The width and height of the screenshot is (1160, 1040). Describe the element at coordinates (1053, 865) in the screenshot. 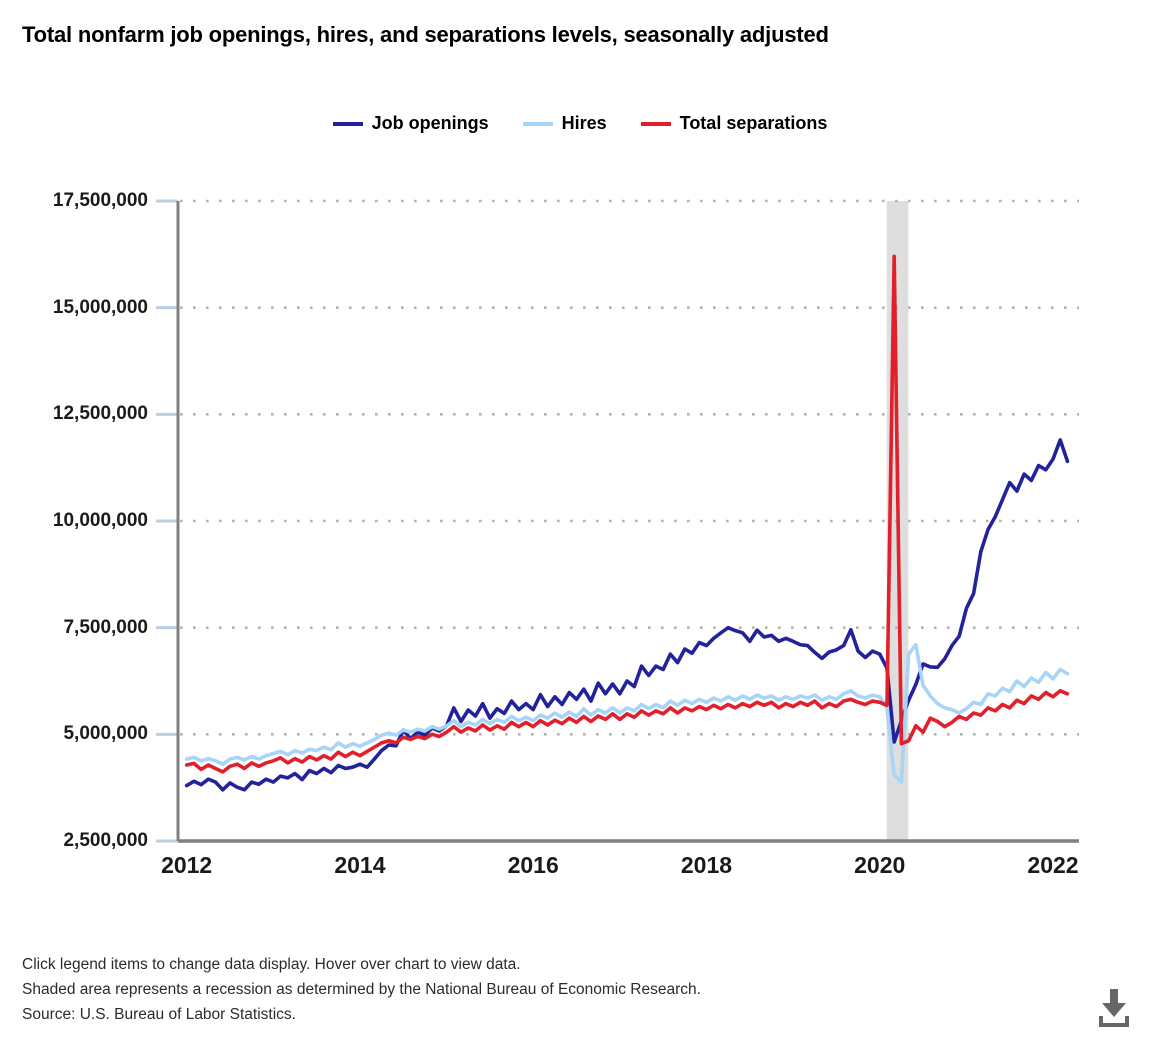

I see `x-axis-label: 2022` at that location.